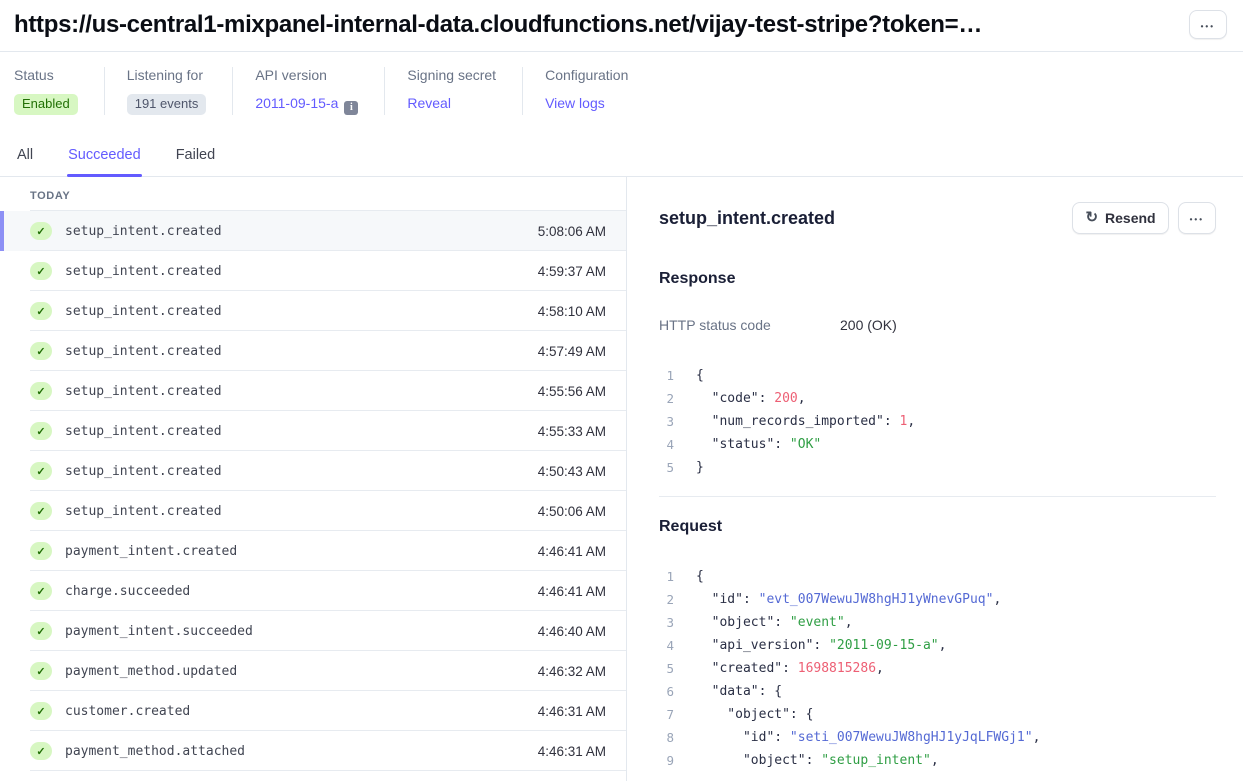 The height and width of the screenshot is (781, 1243). I want to click on event-name: customer.created, so click(128, 711).